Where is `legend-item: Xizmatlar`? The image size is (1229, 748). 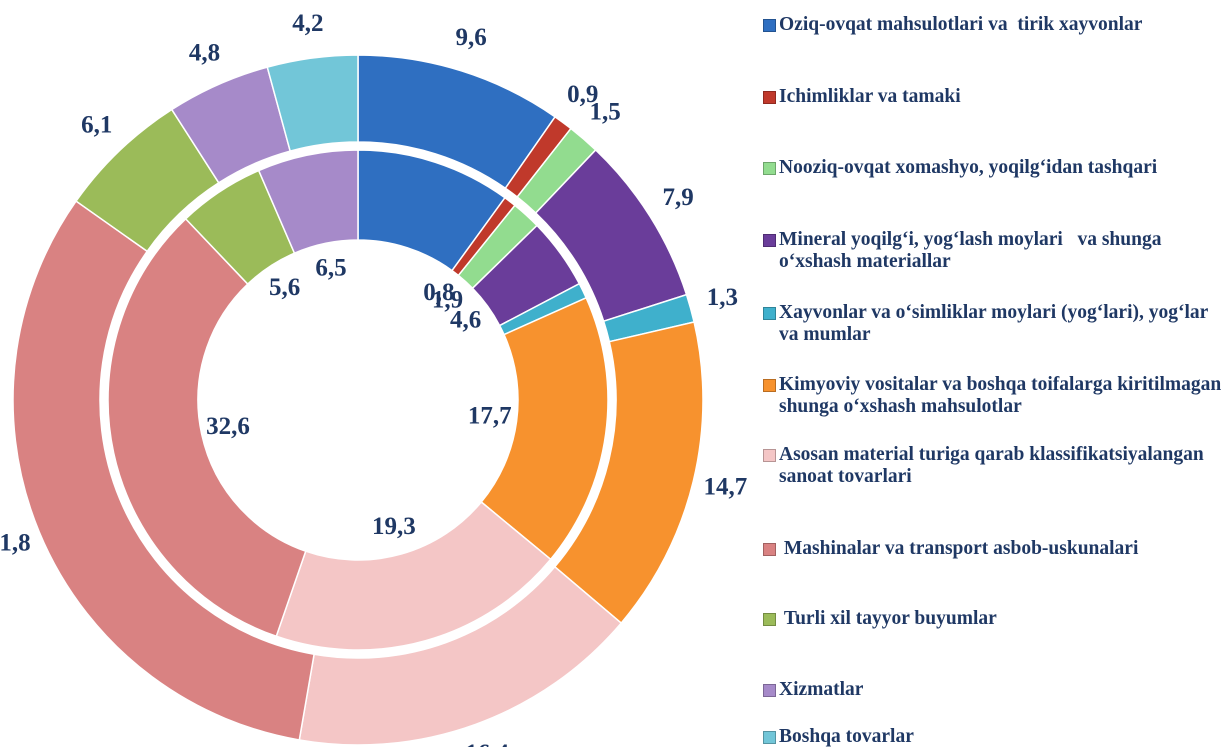
legend-item: Xizmatlar is located at coordinates (996, 690).